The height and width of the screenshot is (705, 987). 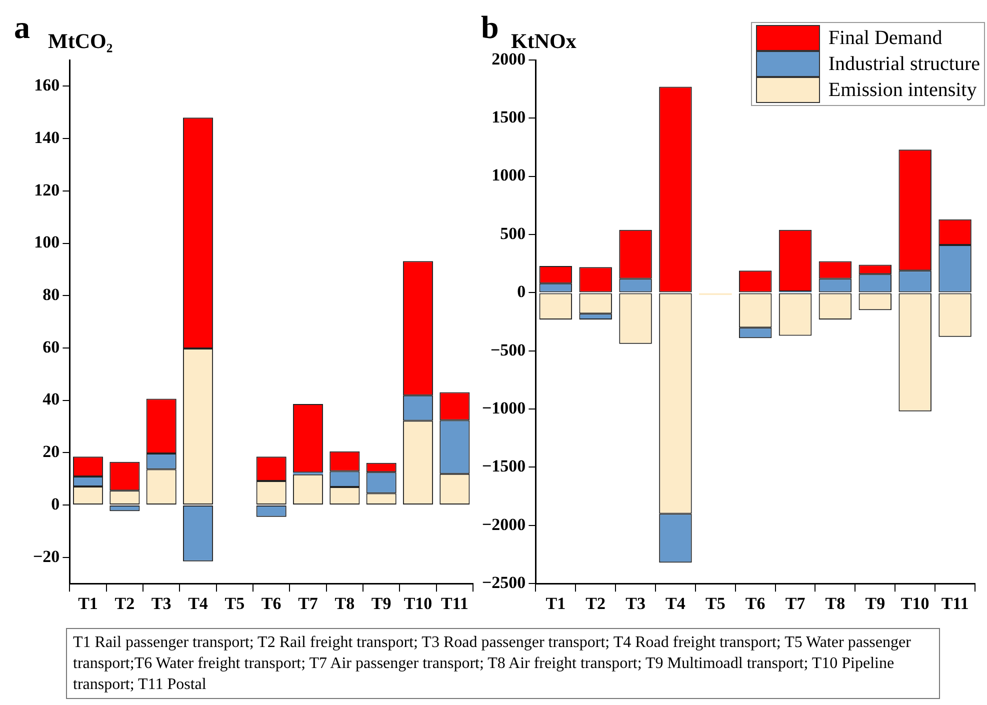 I want to click on y-tick-label: 40, so click(x=51, y=399).